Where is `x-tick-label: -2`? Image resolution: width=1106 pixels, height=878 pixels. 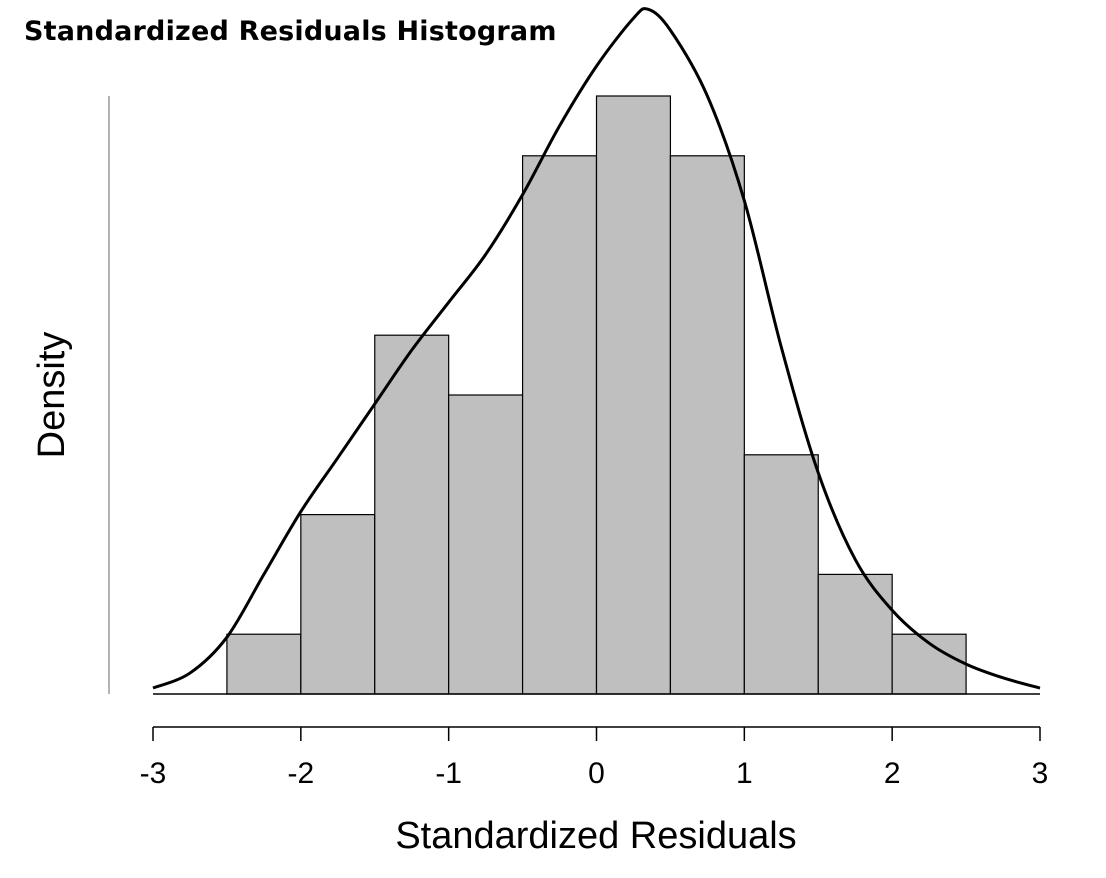 x-tick-label: -2 is located at coordinates (300, 773).